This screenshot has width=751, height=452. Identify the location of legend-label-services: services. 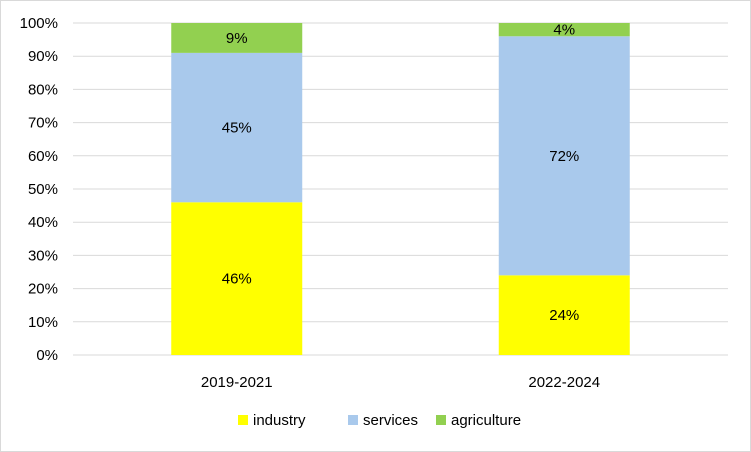
(390, 420).